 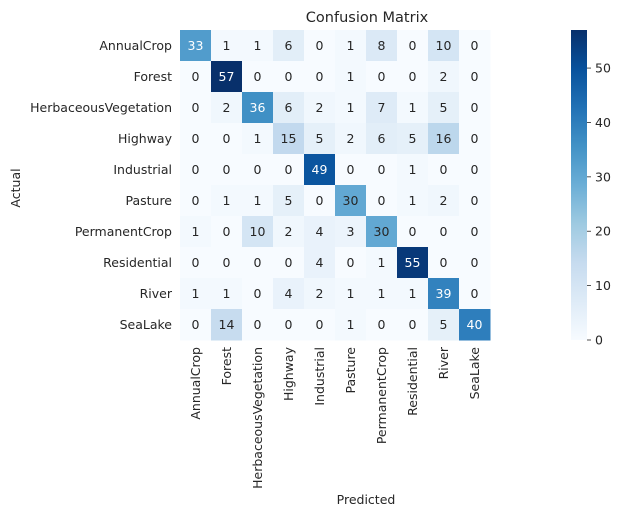 I want to click on row-label: Pasture, so click(x=148, y=200).